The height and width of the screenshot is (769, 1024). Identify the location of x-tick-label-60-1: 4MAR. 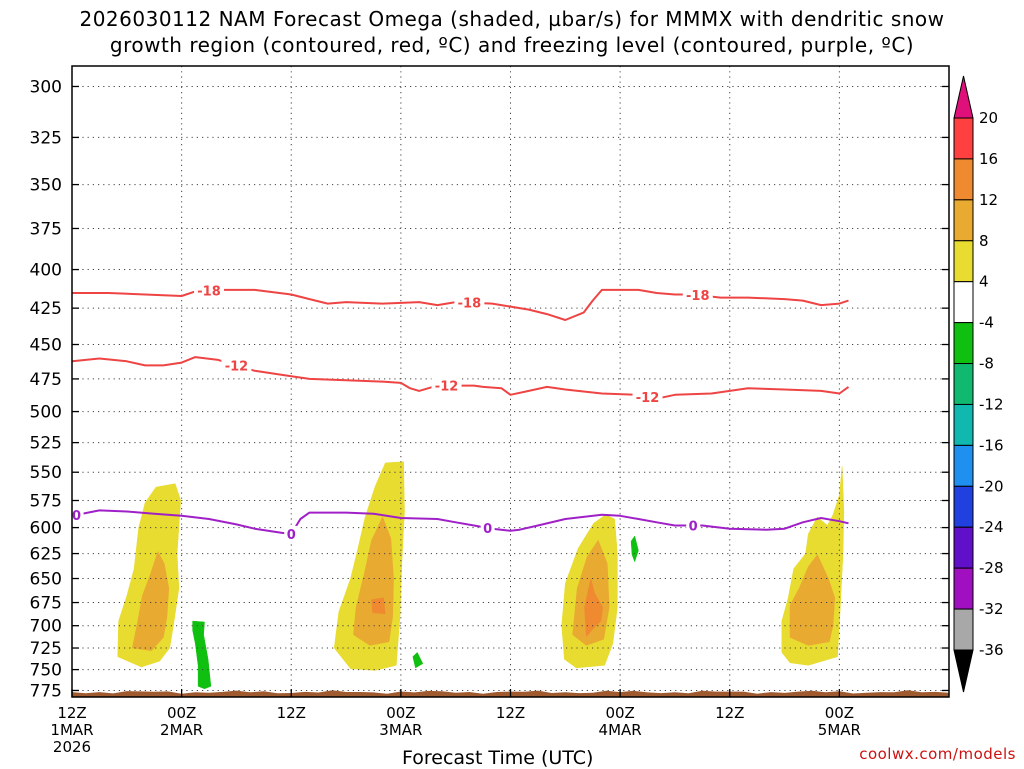
(620, 730).